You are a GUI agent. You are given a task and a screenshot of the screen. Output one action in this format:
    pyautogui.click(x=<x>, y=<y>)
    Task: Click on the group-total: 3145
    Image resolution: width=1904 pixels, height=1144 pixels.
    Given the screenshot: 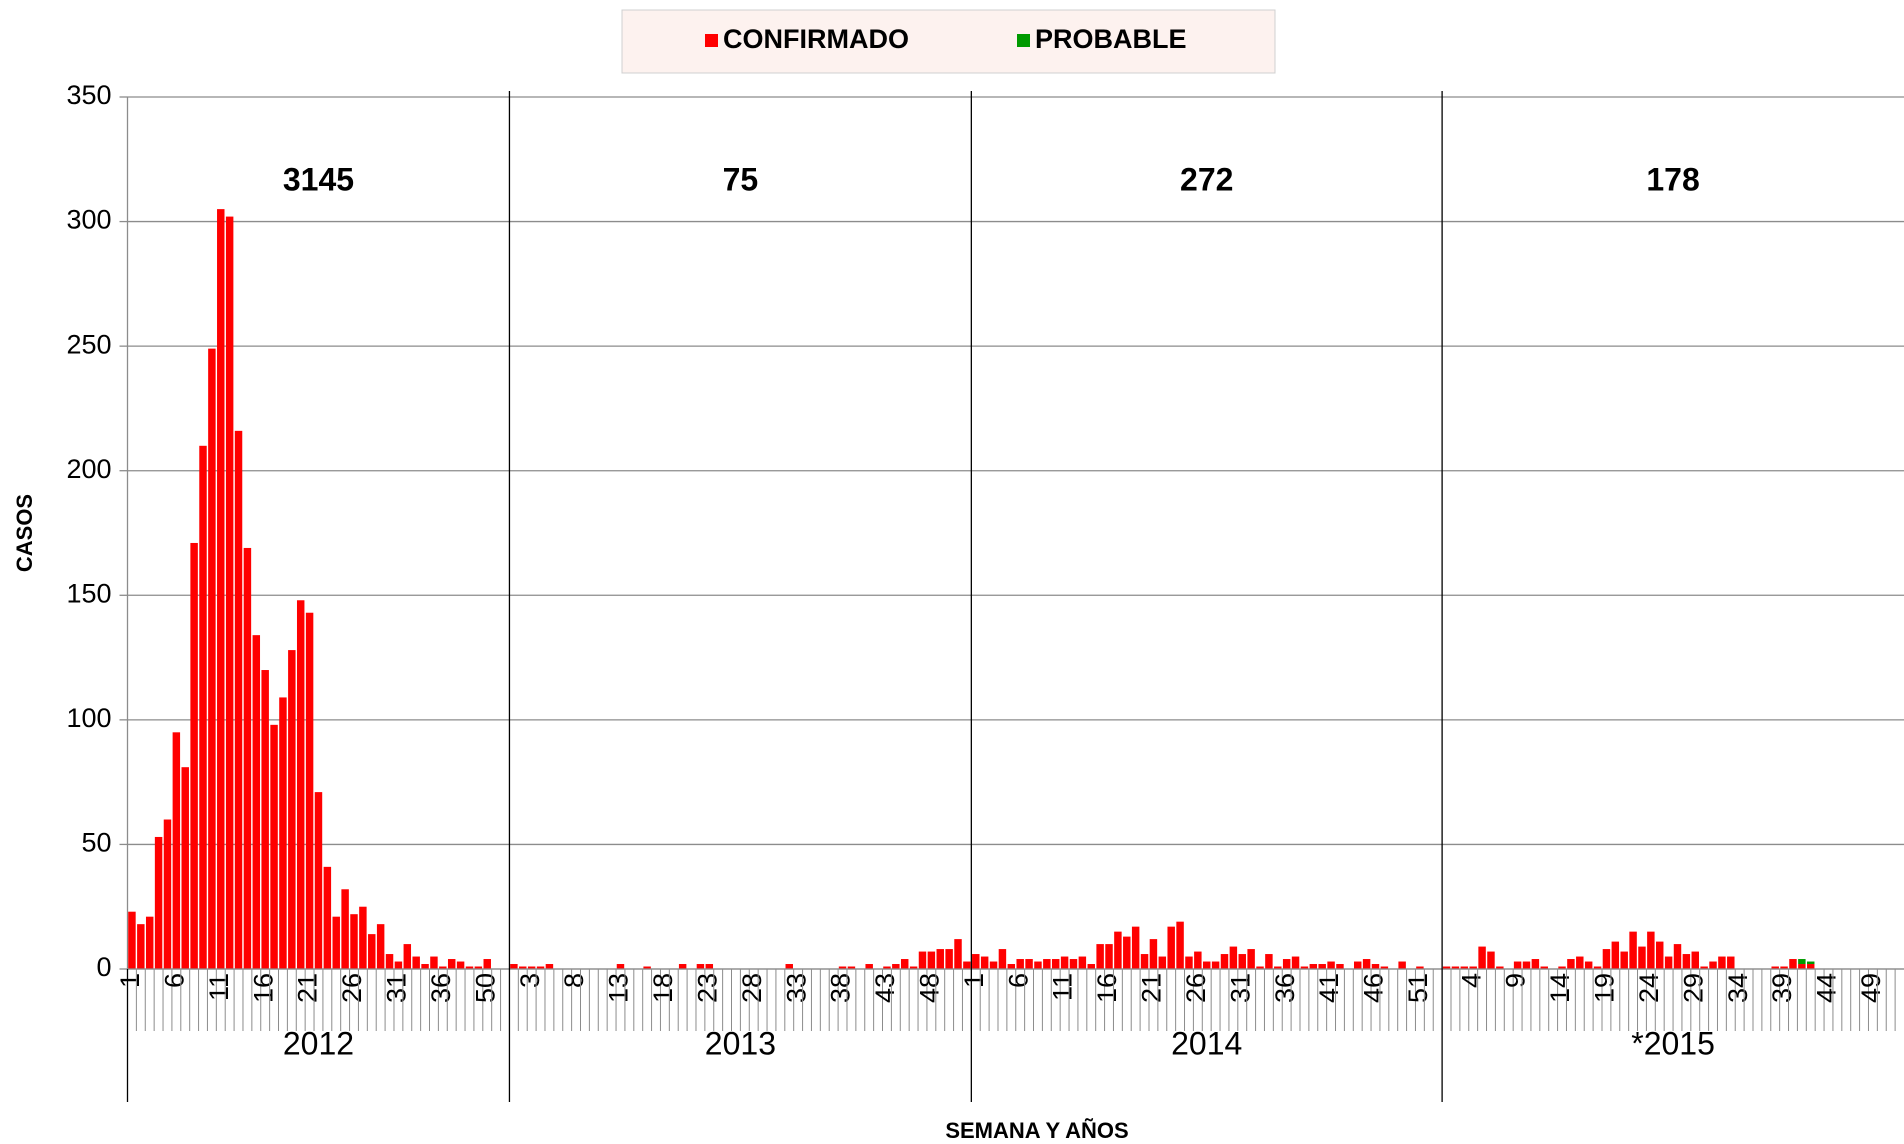 What is the action you would take?
    pyautogui.click(x=318, y=179)
    